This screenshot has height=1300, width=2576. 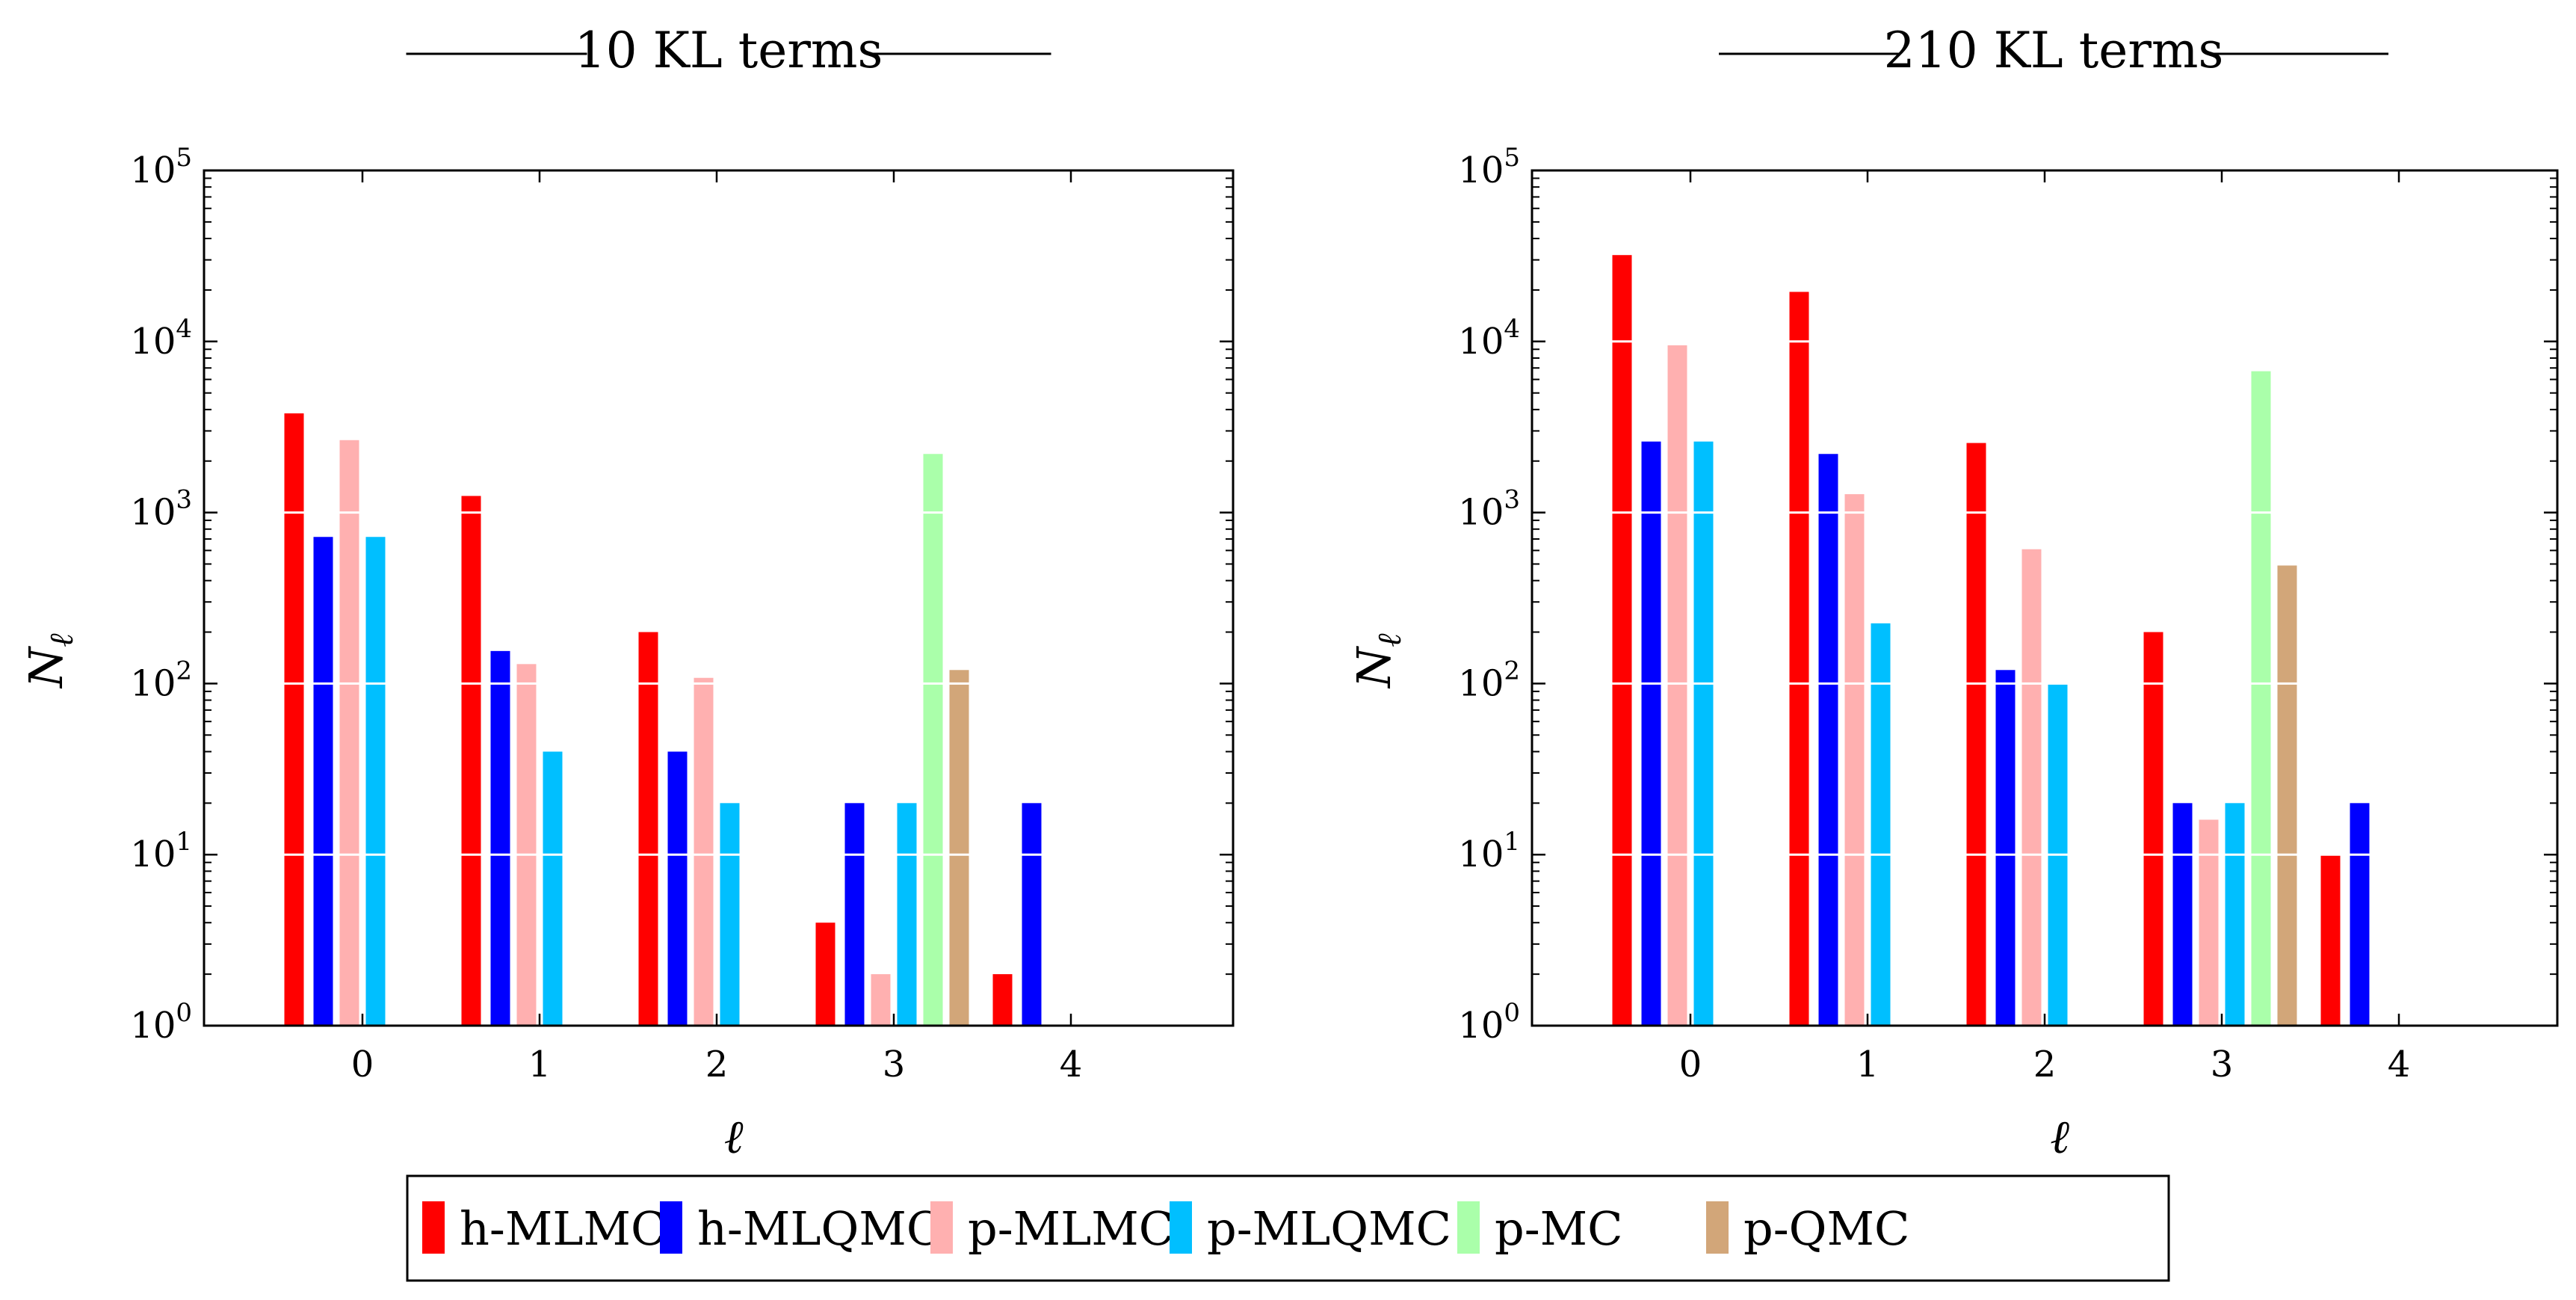 I want to click on legend-label-h-mlqmc: h-MLQMC, so click(x=819, y=1228).